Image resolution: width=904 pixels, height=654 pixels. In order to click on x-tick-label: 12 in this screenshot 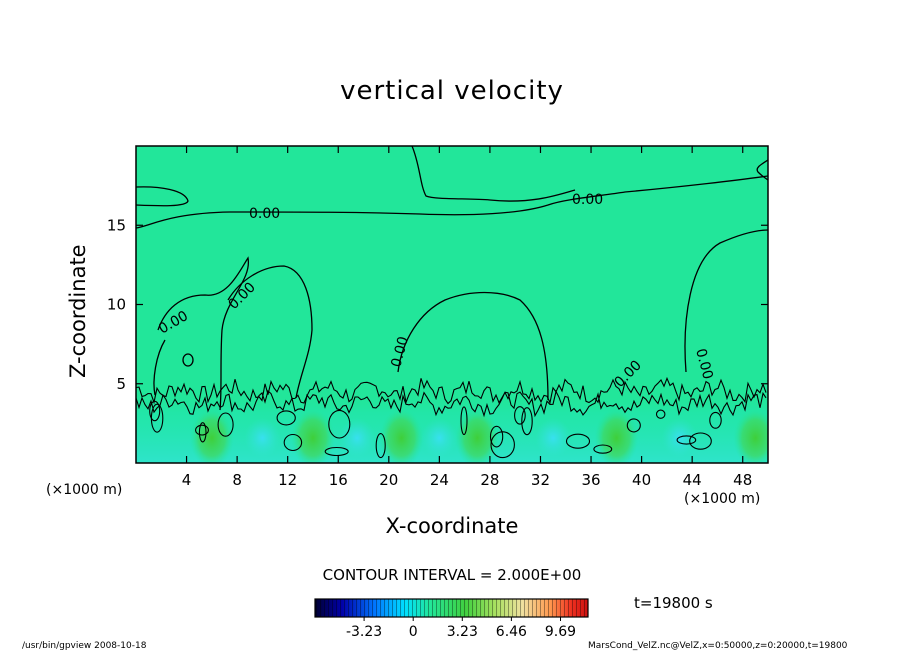, I will do `click(287, 480)`.